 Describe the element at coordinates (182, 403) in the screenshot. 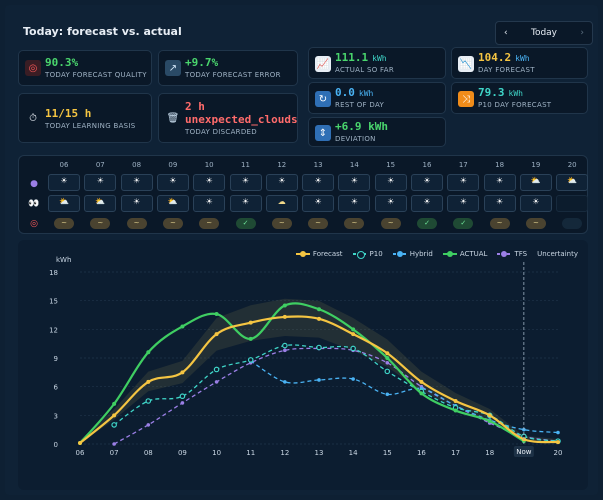

I see `point-tfs` at that location.